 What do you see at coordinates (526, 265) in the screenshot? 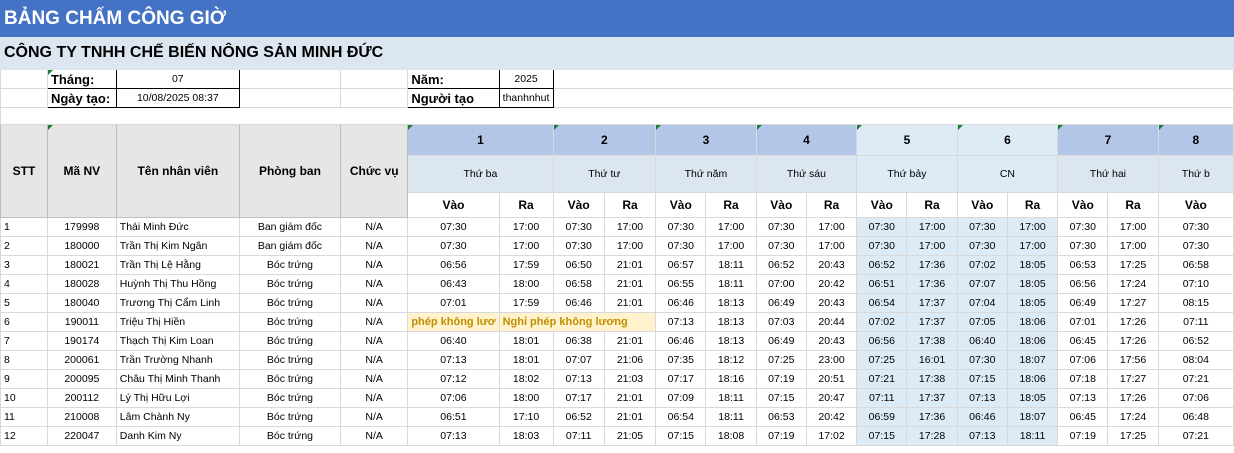
I see `time-cell: 17:59` at bounding box center [526, 265].